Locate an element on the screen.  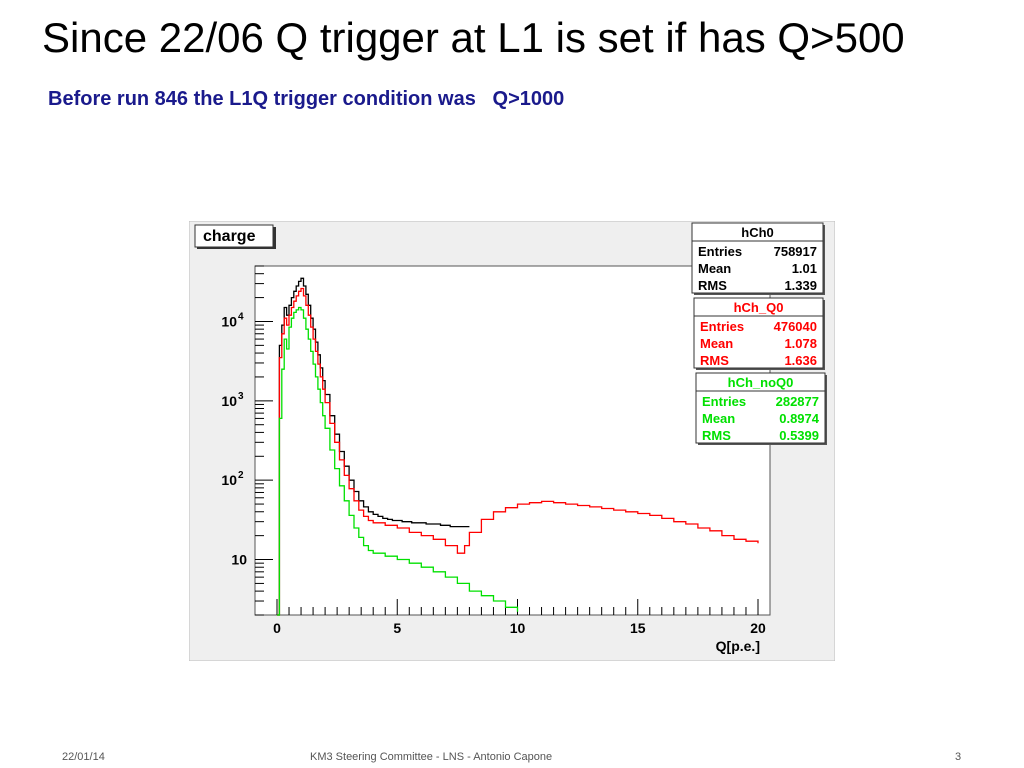
stat-box-value: 282877 is located at coordinates (797, 401).